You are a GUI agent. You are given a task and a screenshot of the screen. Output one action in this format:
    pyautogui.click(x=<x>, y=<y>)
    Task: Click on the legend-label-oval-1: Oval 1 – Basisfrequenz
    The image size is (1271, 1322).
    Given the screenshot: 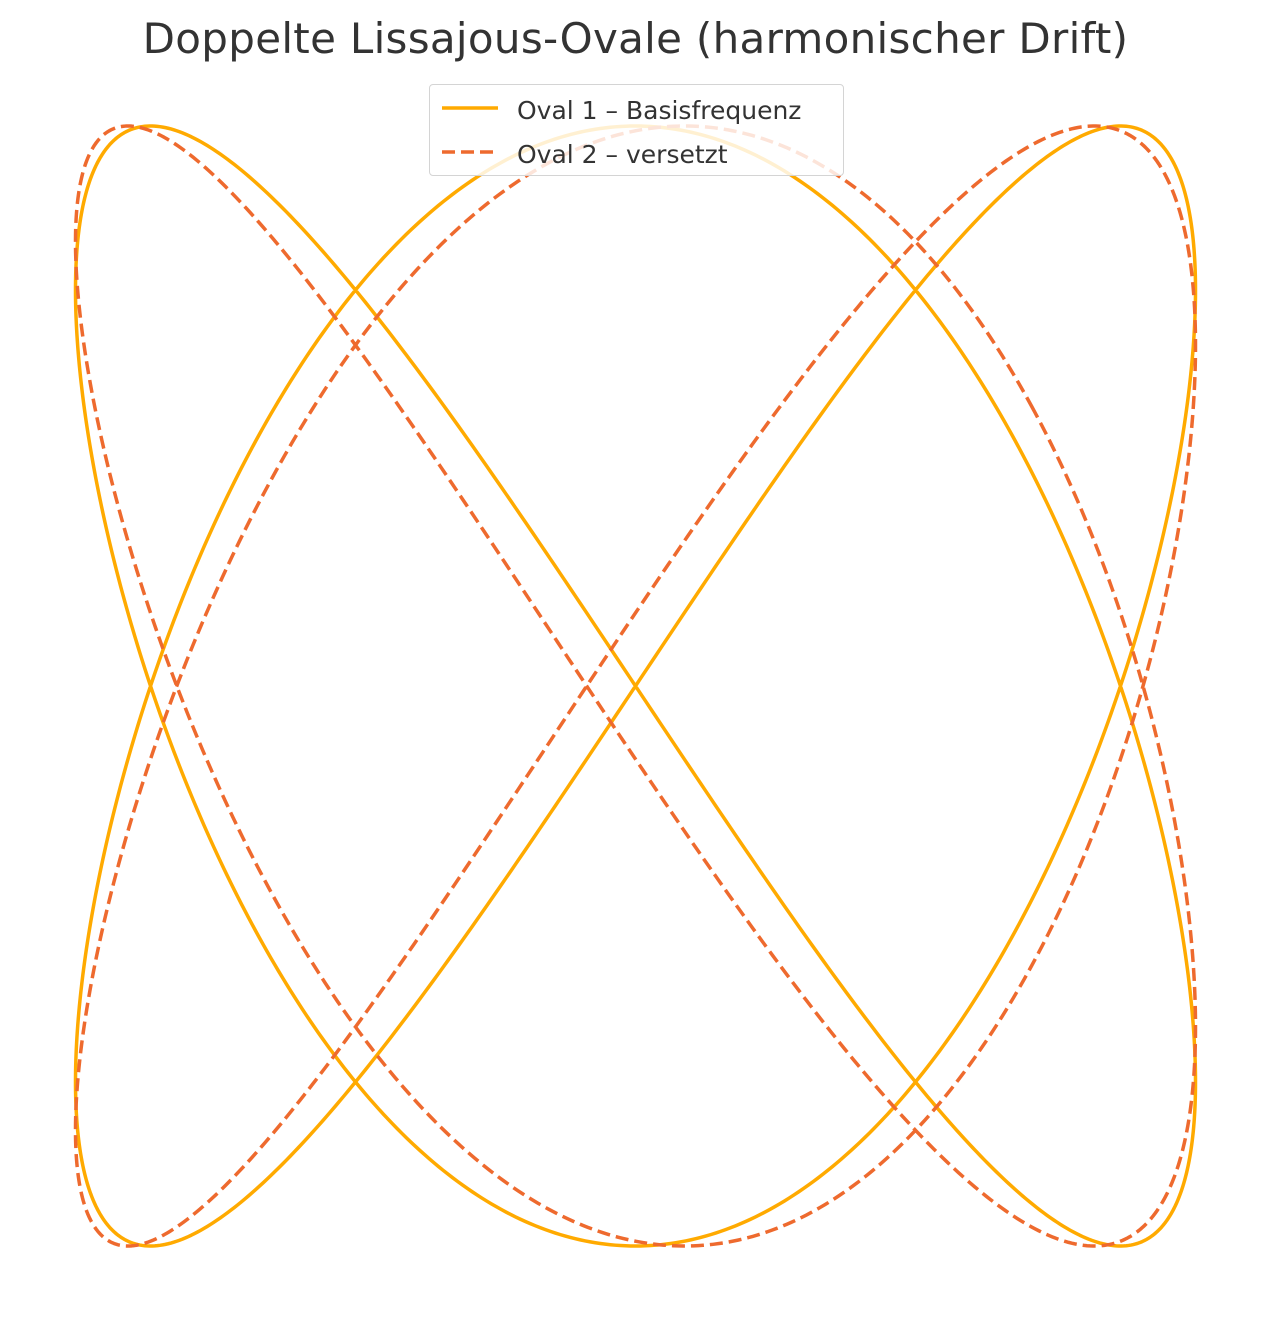 What is the action you would take?
    pyautogui.click(x=659, y=110)
    